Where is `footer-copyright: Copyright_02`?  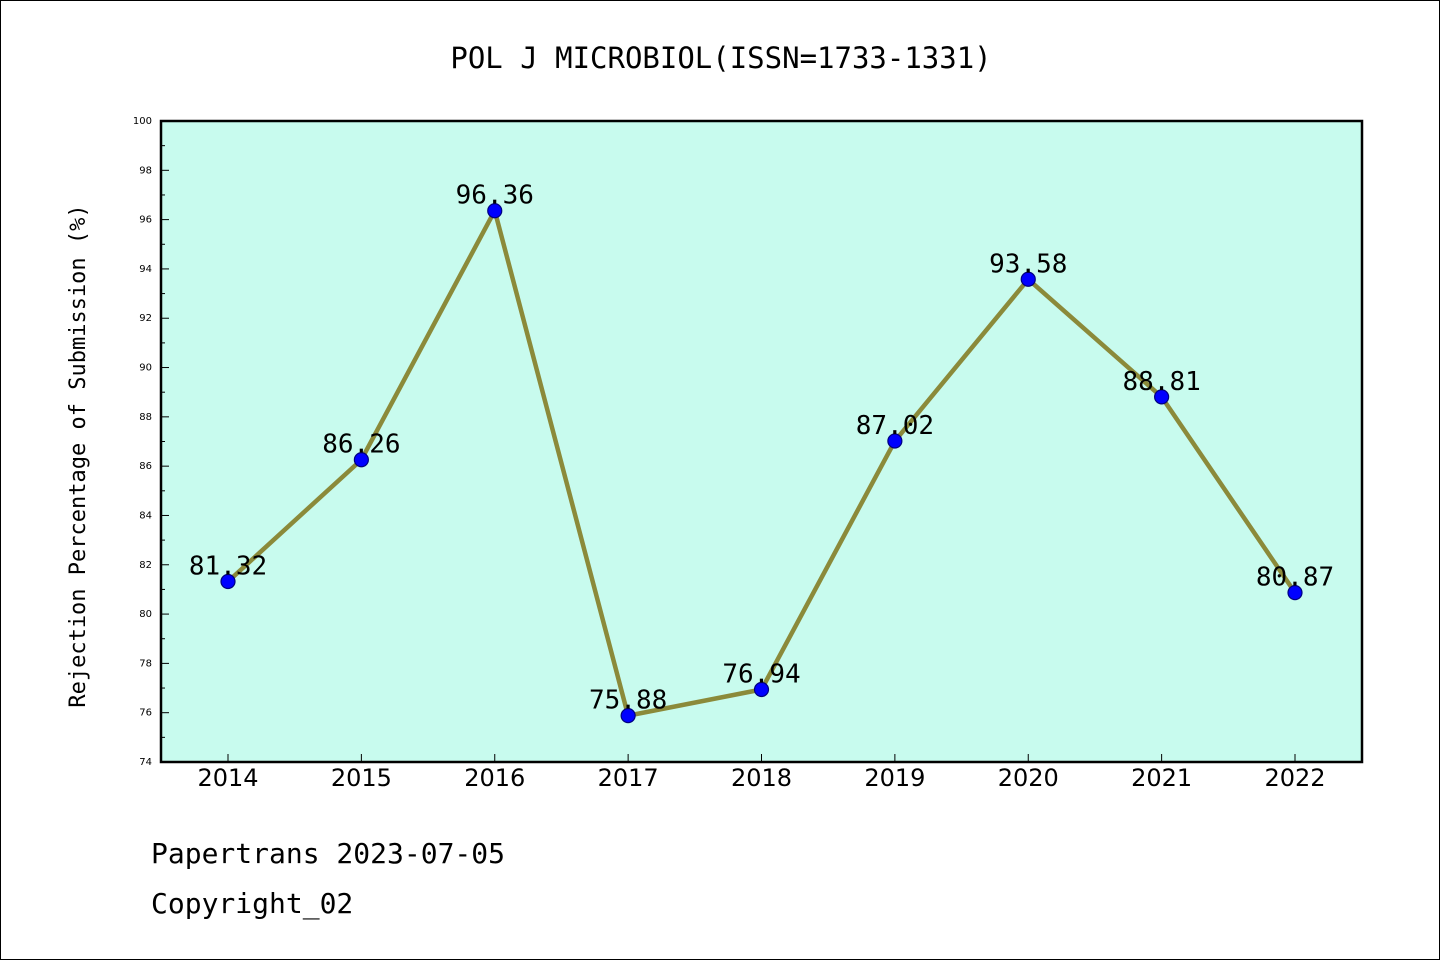 footer-copyright: Copyright_02 is located at coordinates (252, 903).